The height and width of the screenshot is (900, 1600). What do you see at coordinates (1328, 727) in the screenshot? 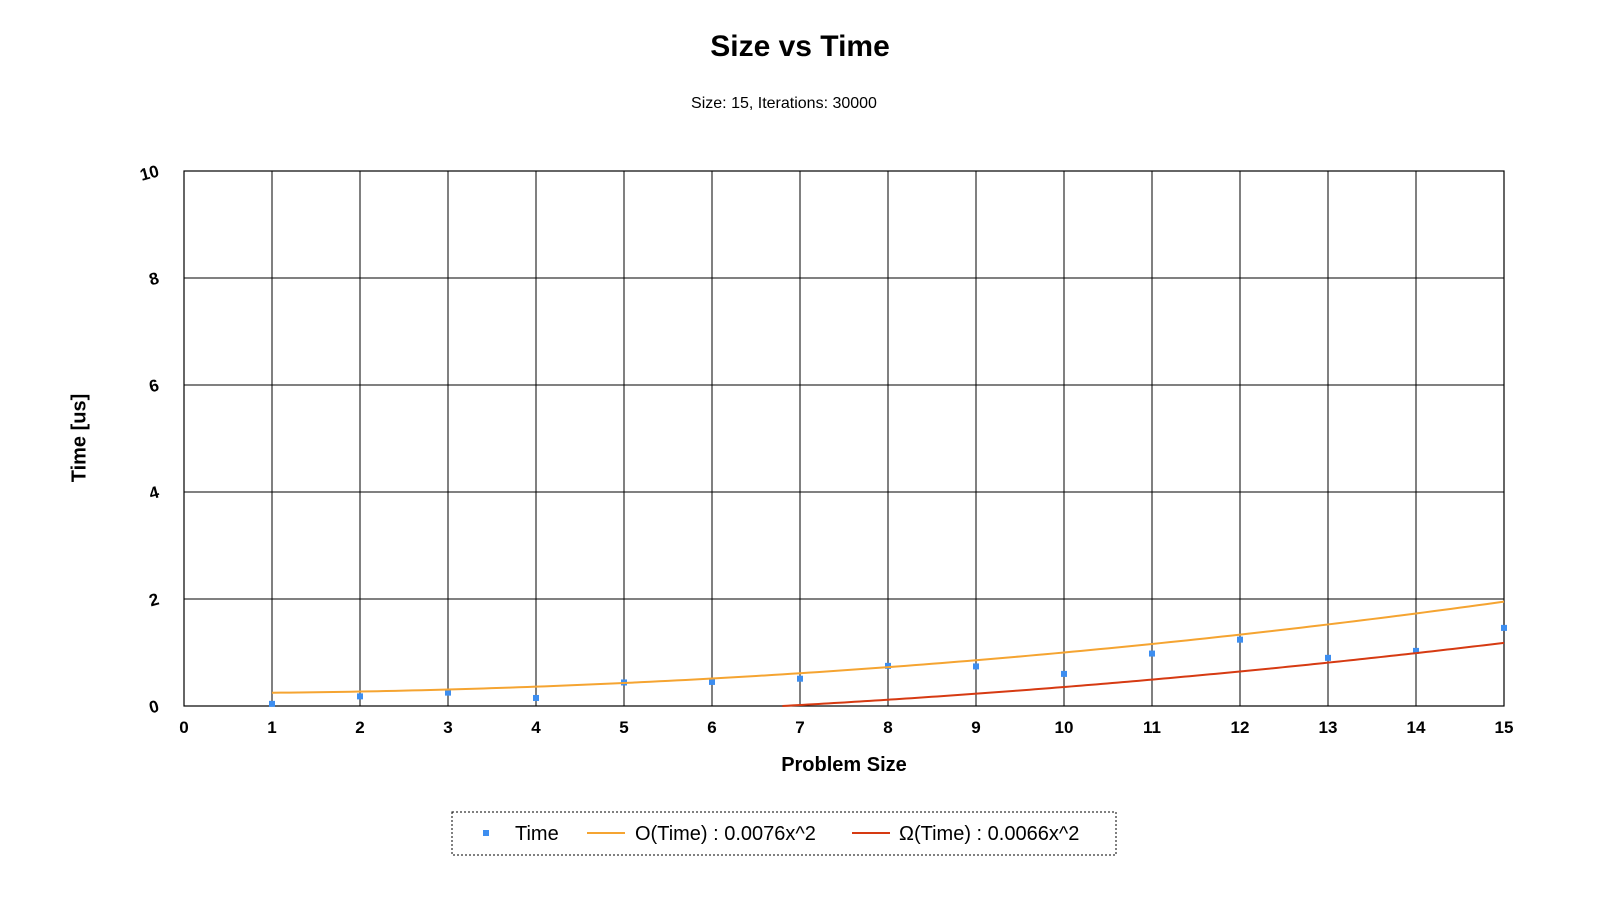
I see `x-tick-label: 13` at bounding box center [1328, 727].